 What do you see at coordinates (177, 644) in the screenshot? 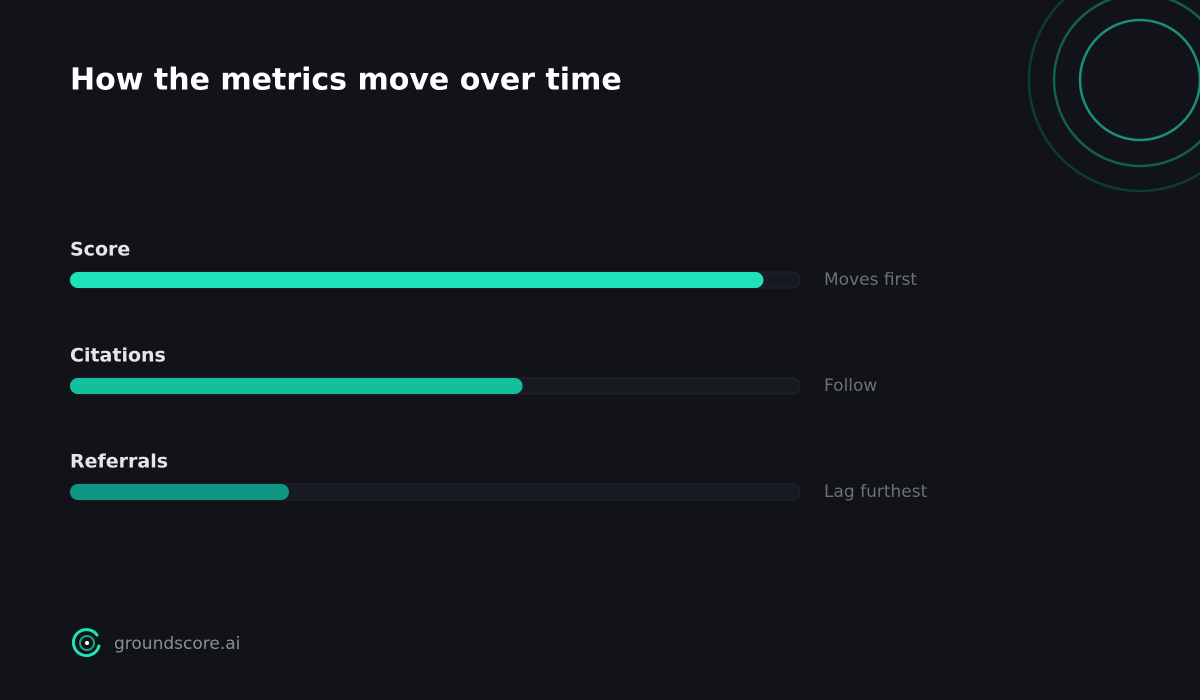
I see `brand: groundscore.ai` at bounding box center [177, 644].